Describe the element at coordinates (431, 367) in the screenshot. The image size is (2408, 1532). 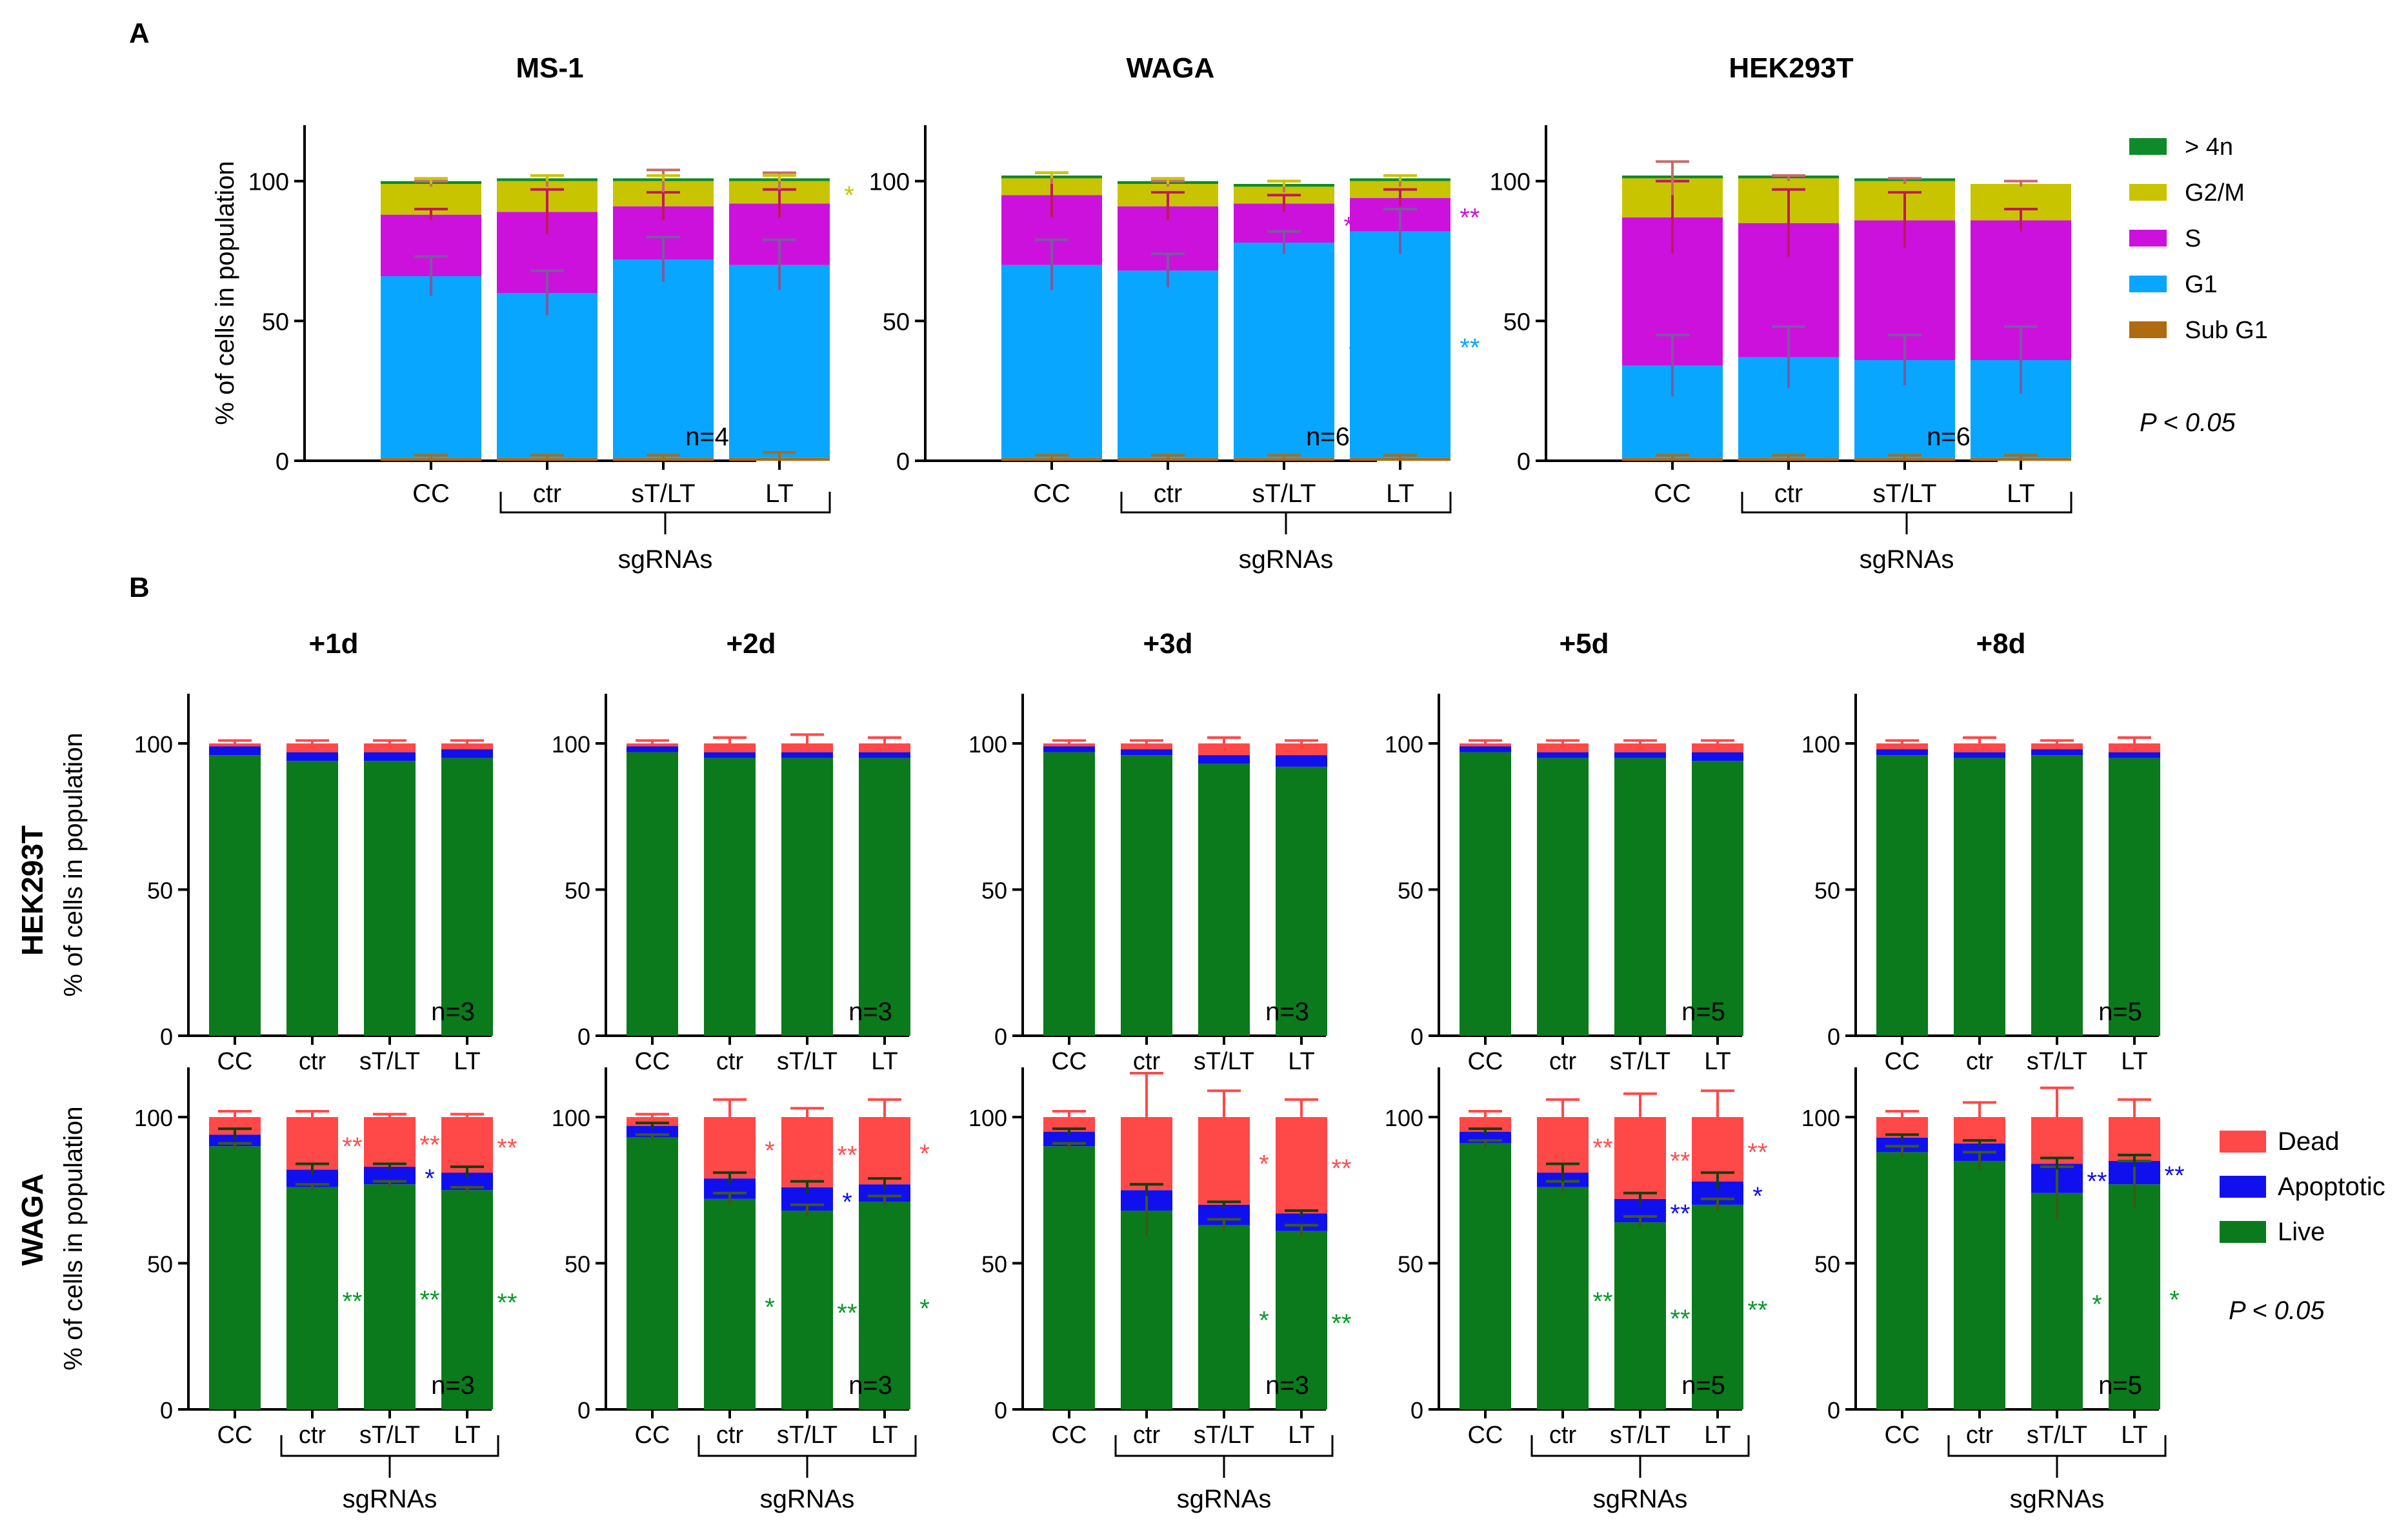
I see `bar-g1-cc` at that location.